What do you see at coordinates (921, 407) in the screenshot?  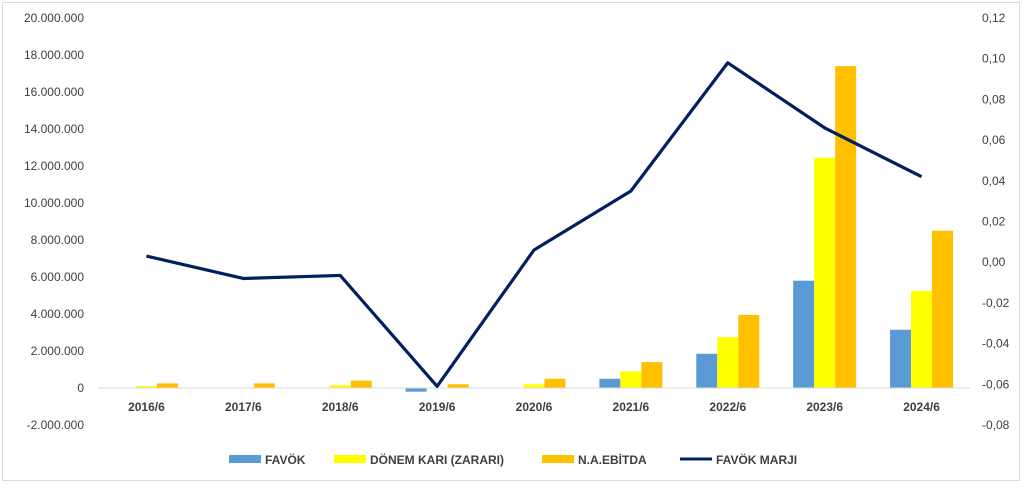 I see `category-label: 2024/6` at bounding box center [921, 407].